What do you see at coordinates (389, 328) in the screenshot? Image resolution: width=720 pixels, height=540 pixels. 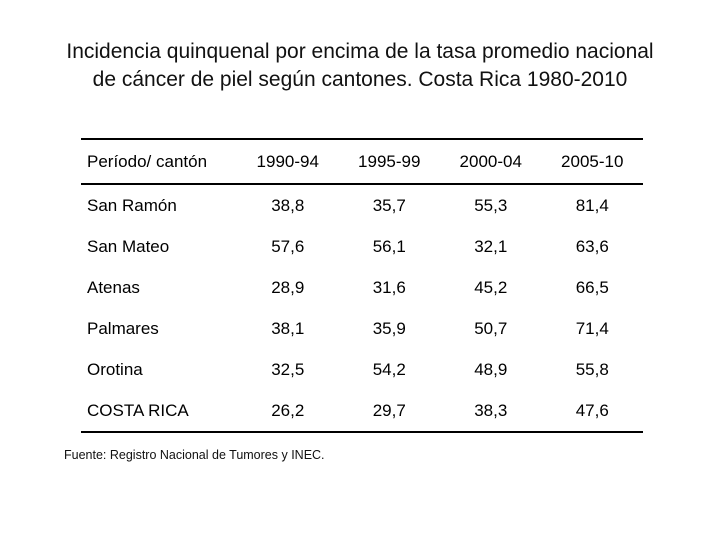 I see `table-cell: 35,9` at bounding box center [389, 328].